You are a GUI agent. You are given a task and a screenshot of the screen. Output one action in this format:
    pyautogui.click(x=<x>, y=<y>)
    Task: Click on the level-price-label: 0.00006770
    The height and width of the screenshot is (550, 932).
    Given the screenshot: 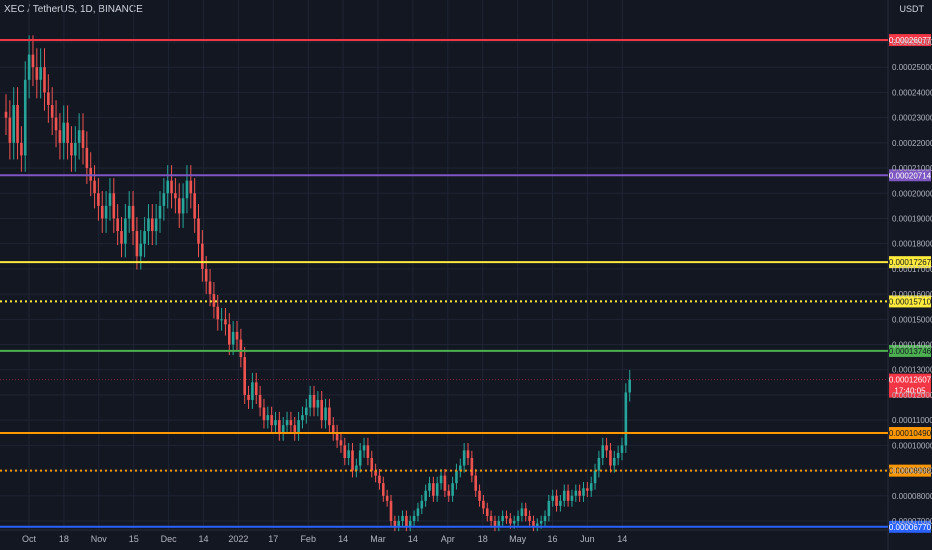 What is the action you would take?
    pyautogui.click(x=910, y=527)
    